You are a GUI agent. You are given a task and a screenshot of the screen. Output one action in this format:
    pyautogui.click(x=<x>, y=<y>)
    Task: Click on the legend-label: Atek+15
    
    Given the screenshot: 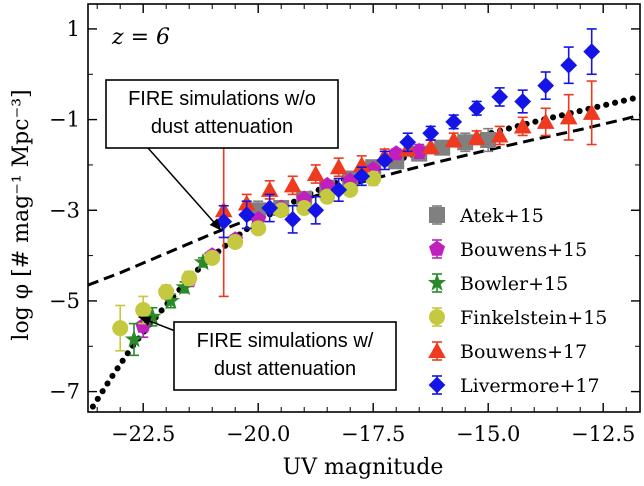 What is the action you would take?
    pyautogui.click(x=501, y=216)
    